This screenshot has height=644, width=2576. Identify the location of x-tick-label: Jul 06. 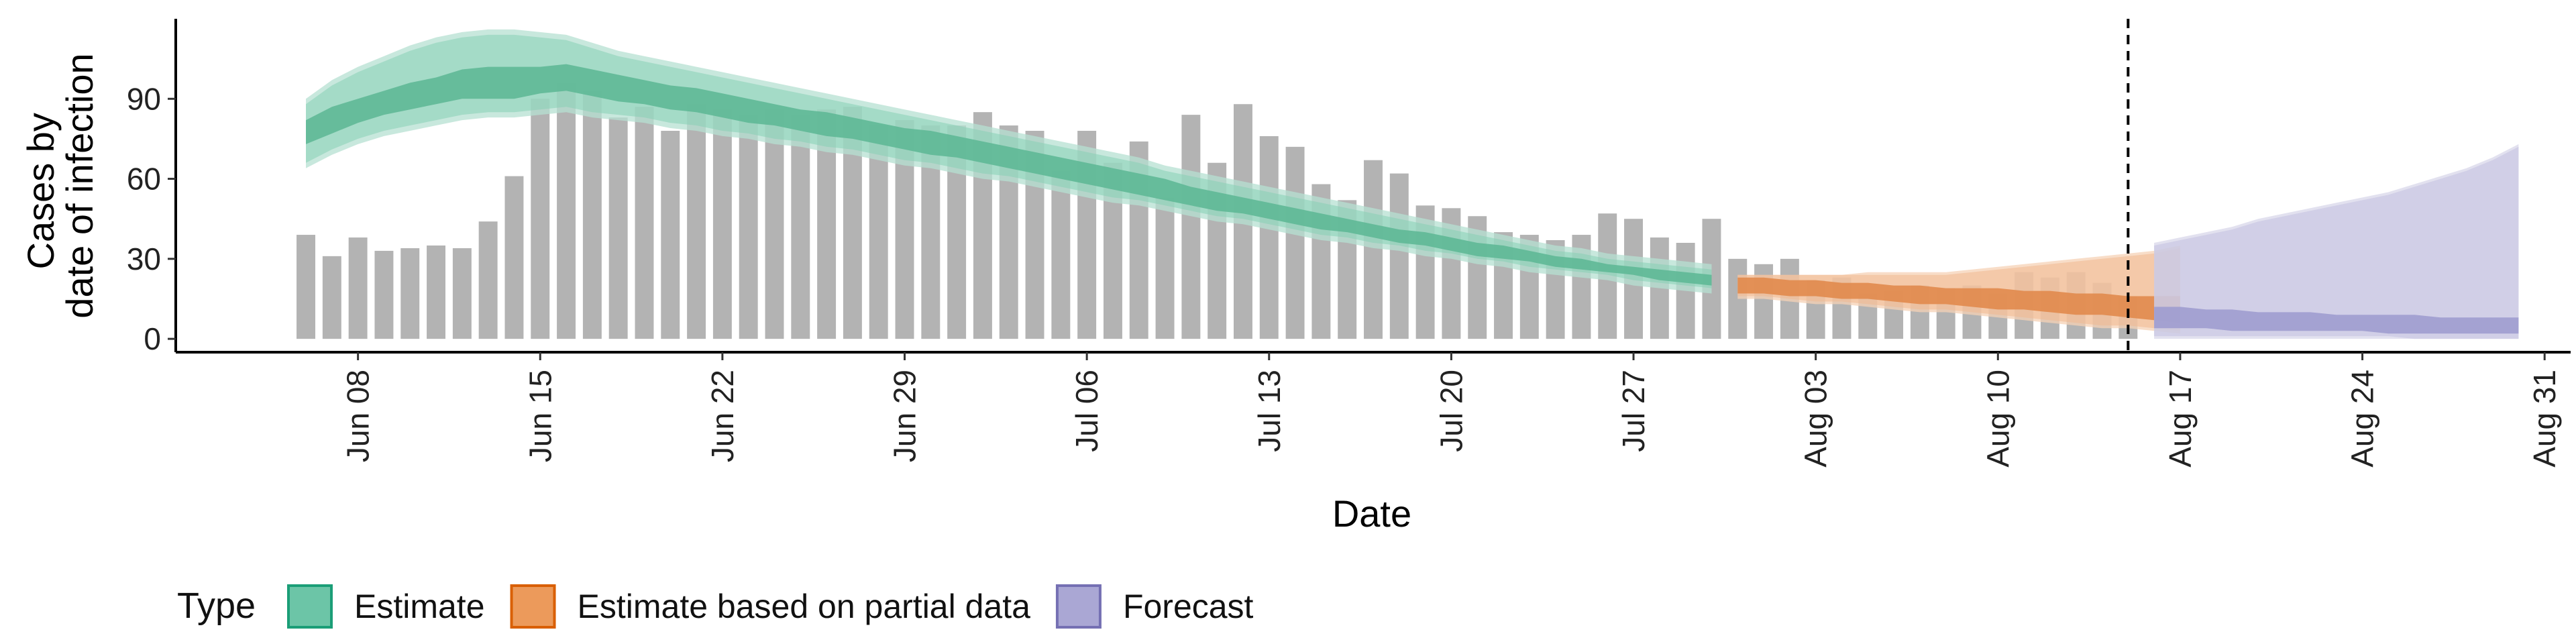
(1086, 411).